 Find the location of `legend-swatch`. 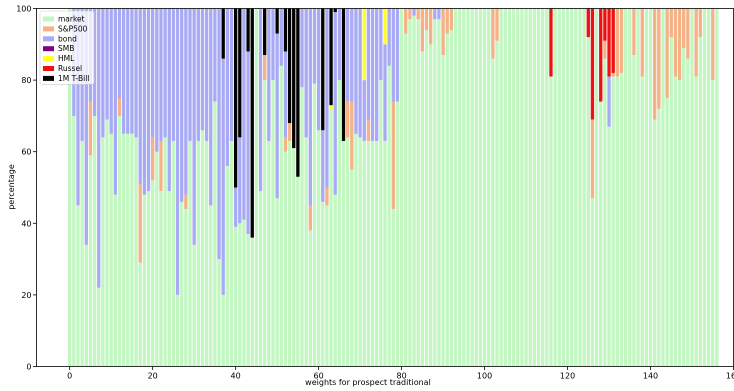

legend-swatch is located at coordinates (48, 29).